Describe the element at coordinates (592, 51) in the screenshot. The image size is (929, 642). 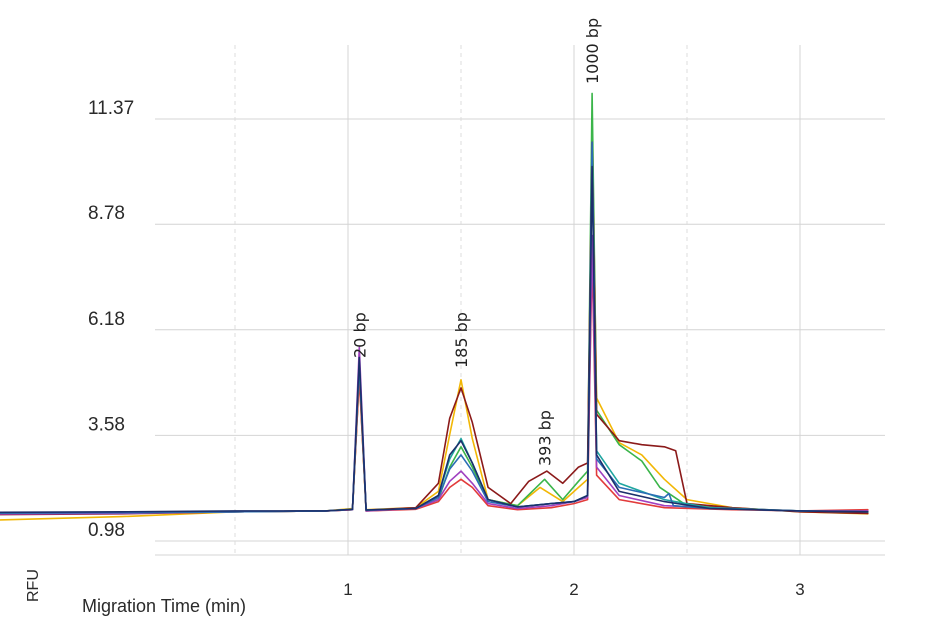
I see `peak-annotation: 1000 bp` at that location.